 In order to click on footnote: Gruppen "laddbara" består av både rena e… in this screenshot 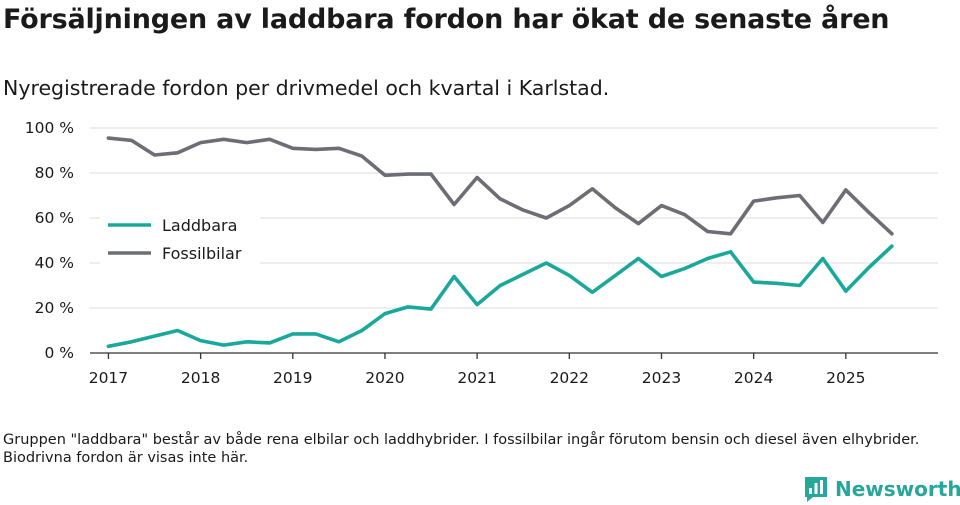, I will do `click(461, 449)`.